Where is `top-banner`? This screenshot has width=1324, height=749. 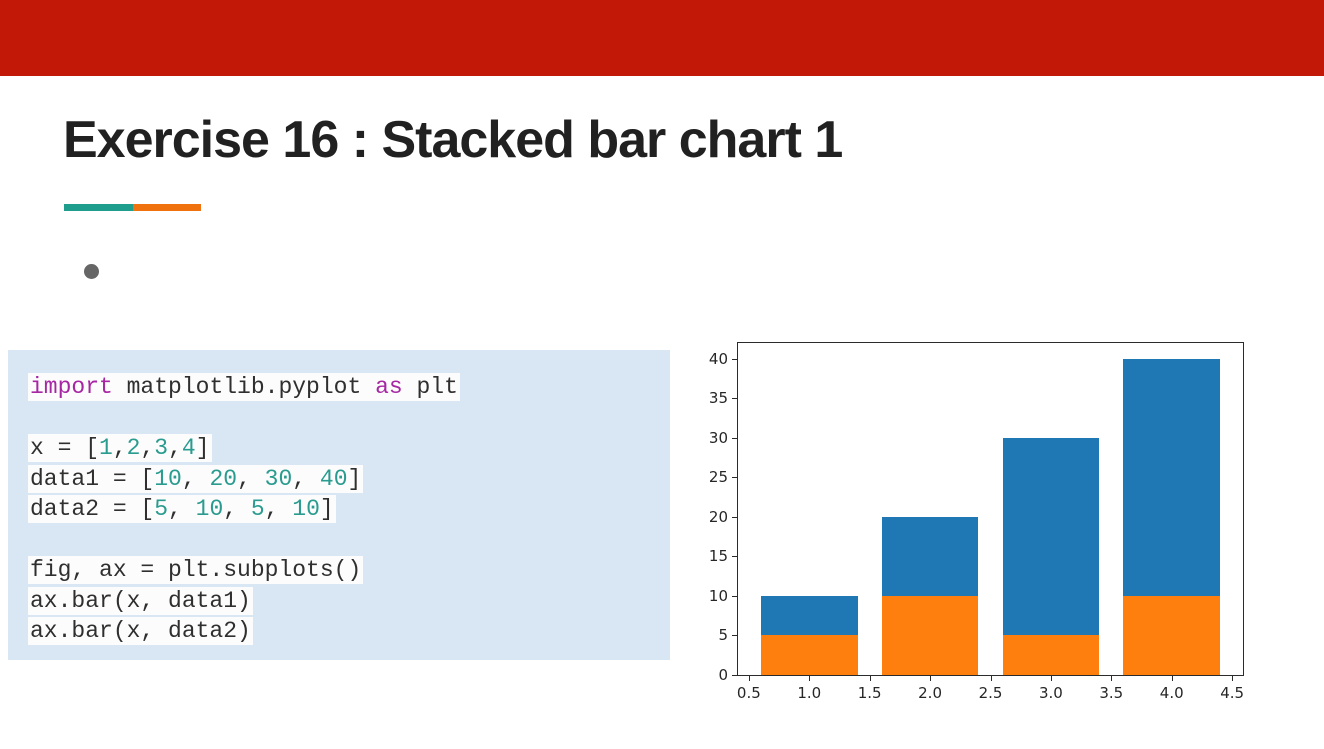 top-banner is located at coordinates (662, 38).